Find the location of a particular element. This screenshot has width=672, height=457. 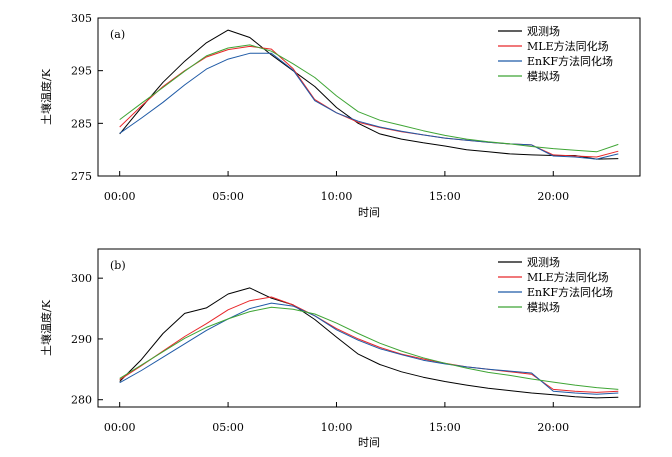

y-tick-label: 275 is located at coordinates (81, 176).